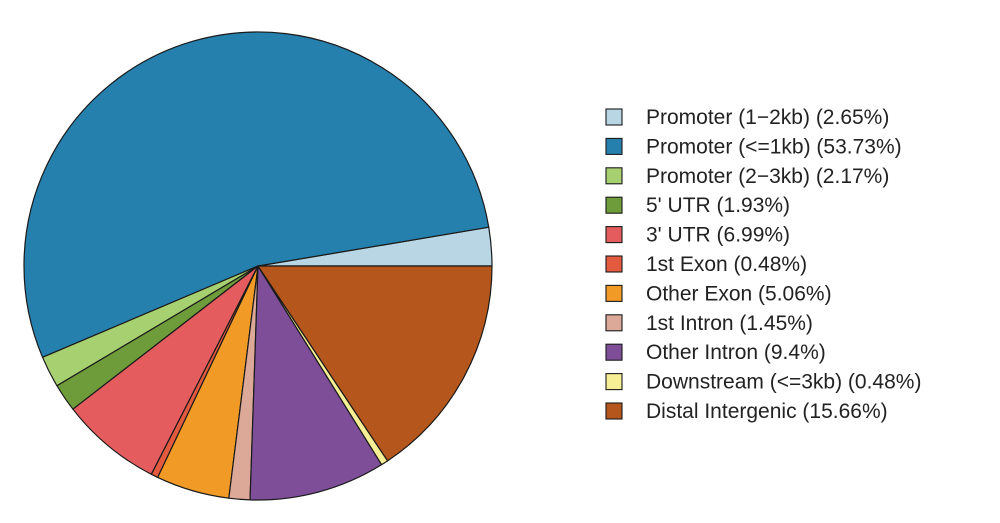 The height and width of the screenshot is (523, 1000). I want to click on legend-item-3: 5' UTR (1.93%), so click(697, 205).